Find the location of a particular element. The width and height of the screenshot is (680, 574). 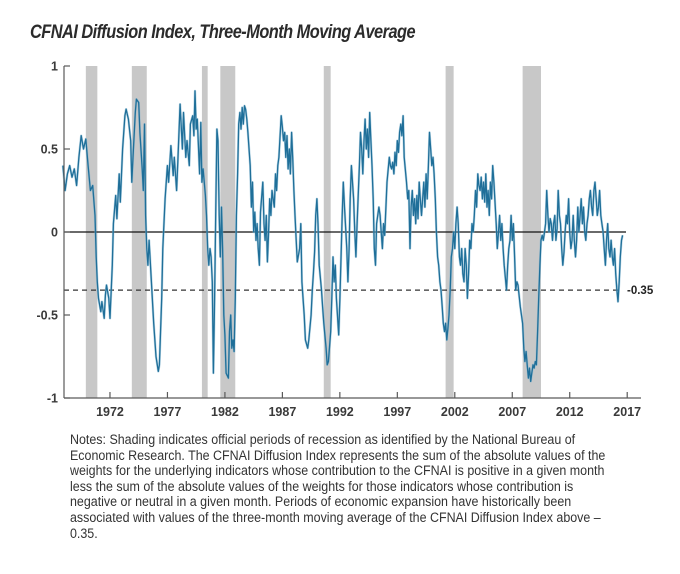

x-tick-label: 1972 is located at coordinates (110, 412).